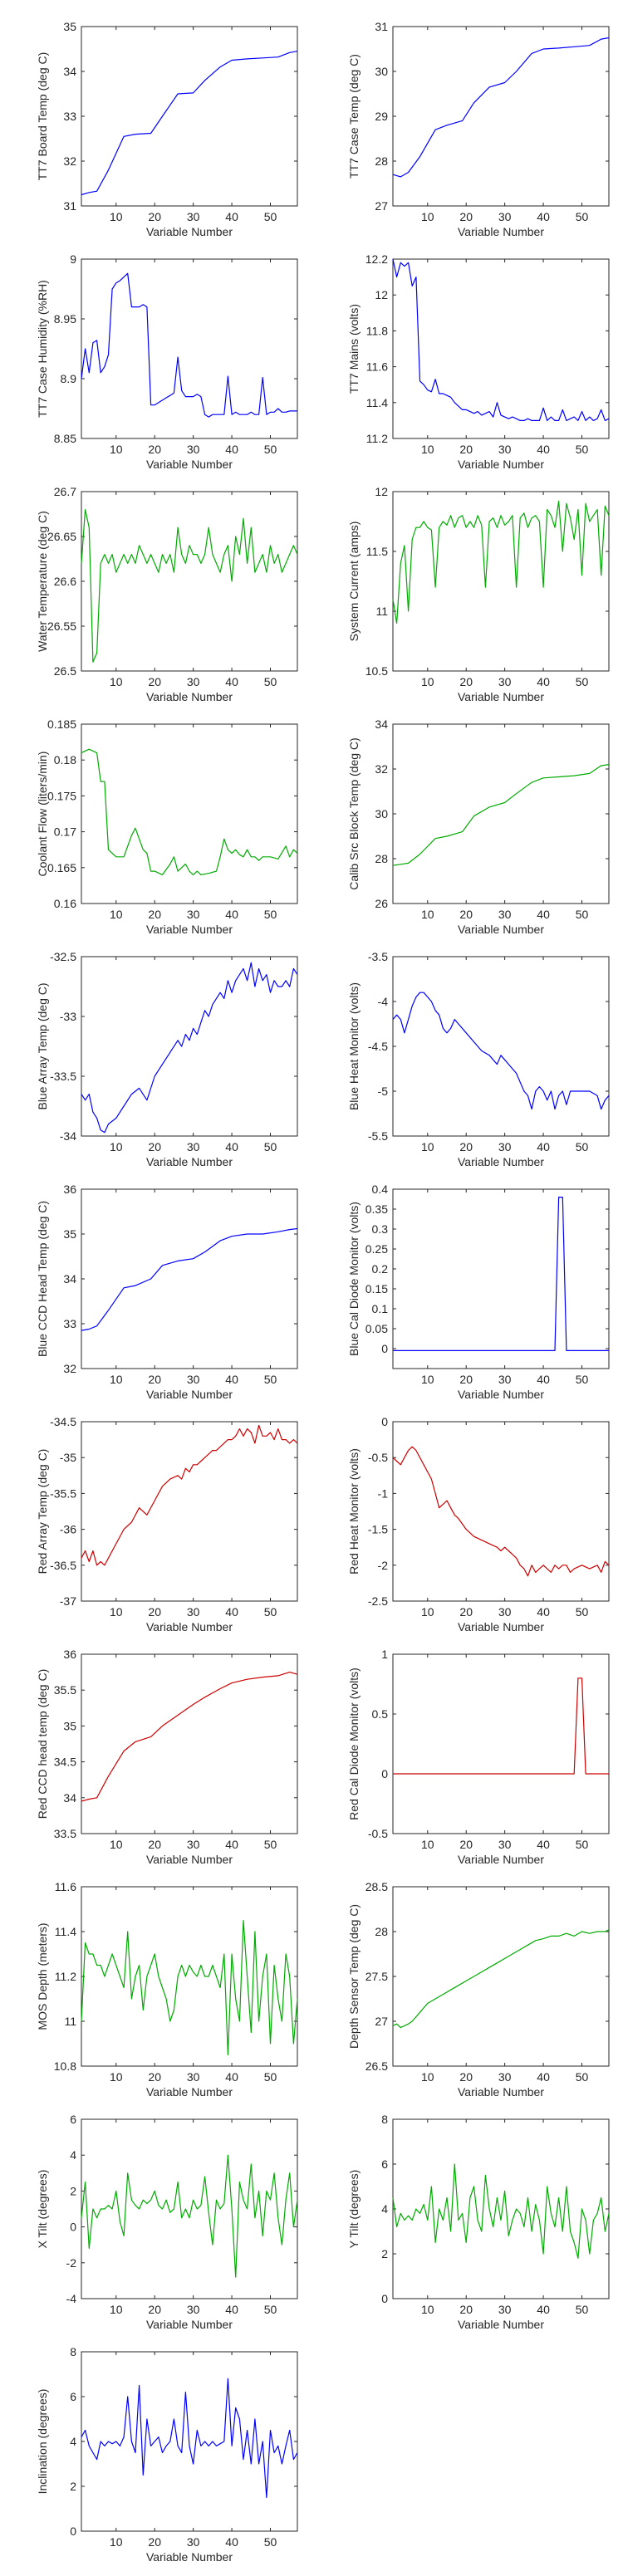 Image resolution: width=623 pixels, height=2576 pixels. I want to click on y-tick-label: 34, so click(69, 1279).